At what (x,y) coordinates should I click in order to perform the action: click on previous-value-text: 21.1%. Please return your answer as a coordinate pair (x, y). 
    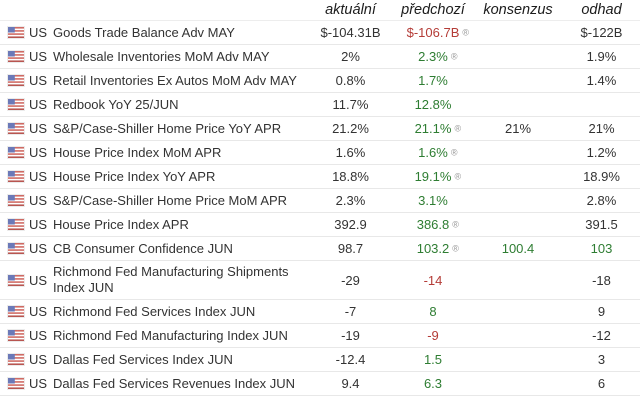
    Looking at the image, I should click on (433, 128).